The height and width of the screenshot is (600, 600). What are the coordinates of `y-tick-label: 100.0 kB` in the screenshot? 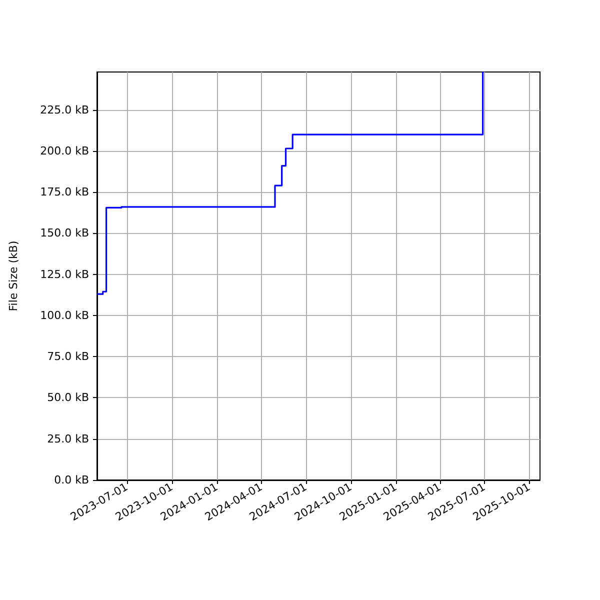 It's located at (64, 315).